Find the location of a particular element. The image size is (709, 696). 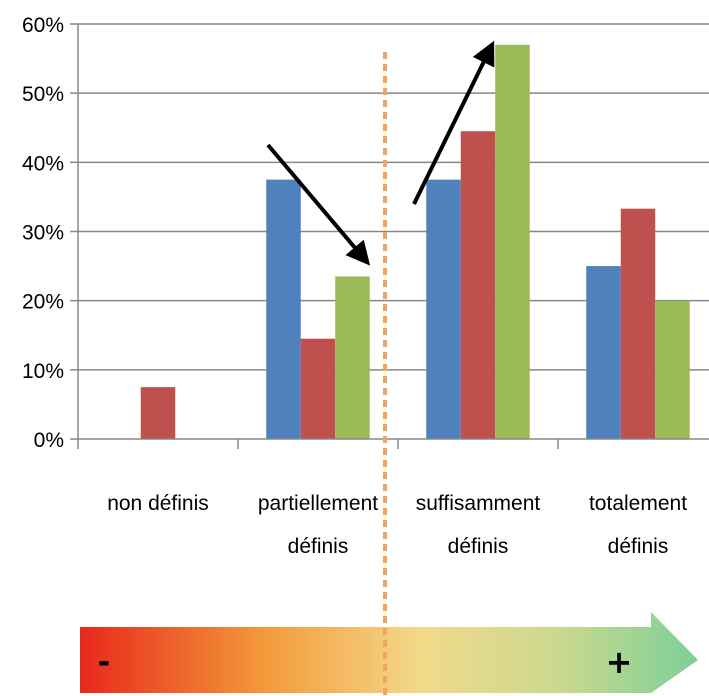

y-tick-label: 30% is located at coordinates (43, 233).